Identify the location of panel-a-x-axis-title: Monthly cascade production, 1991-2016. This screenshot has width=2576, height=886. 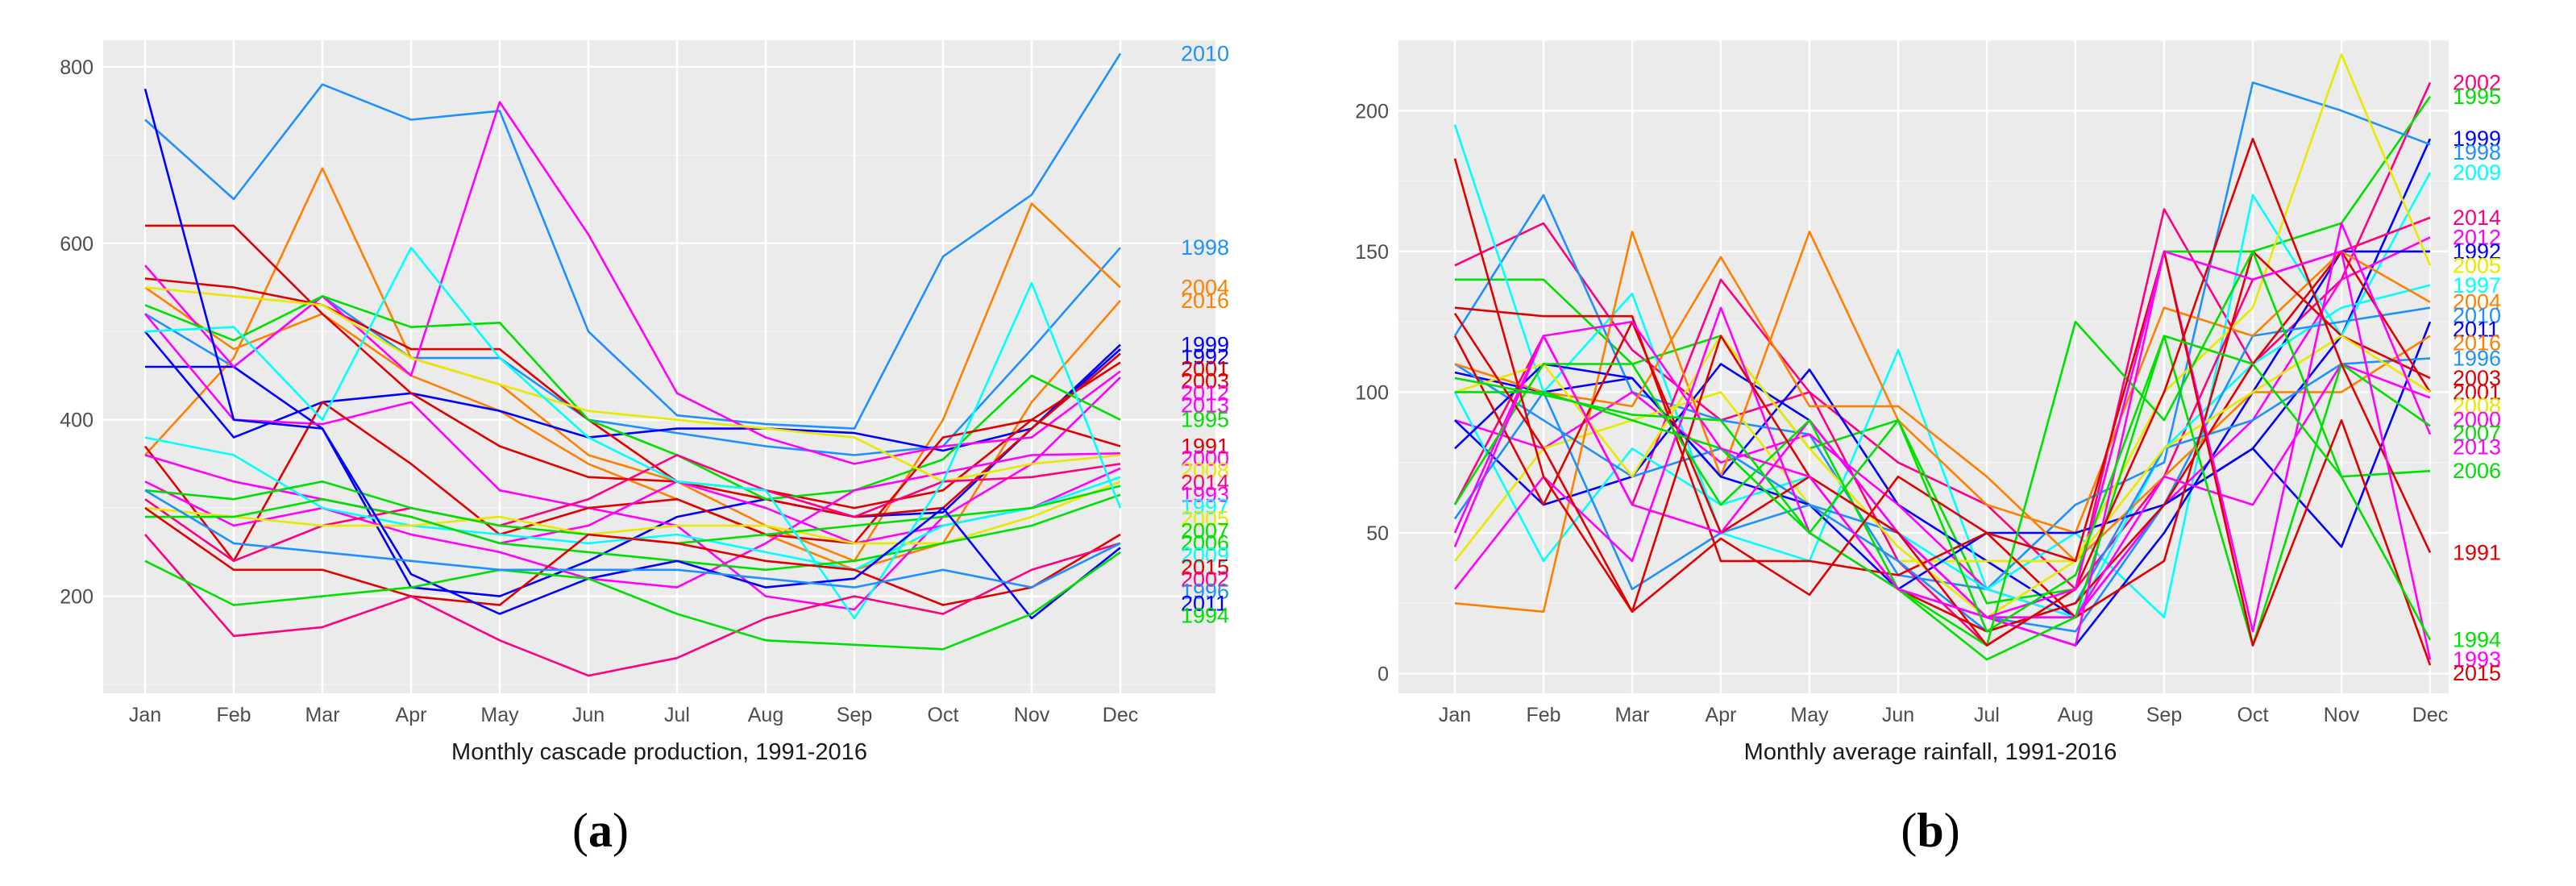
(659, 752).